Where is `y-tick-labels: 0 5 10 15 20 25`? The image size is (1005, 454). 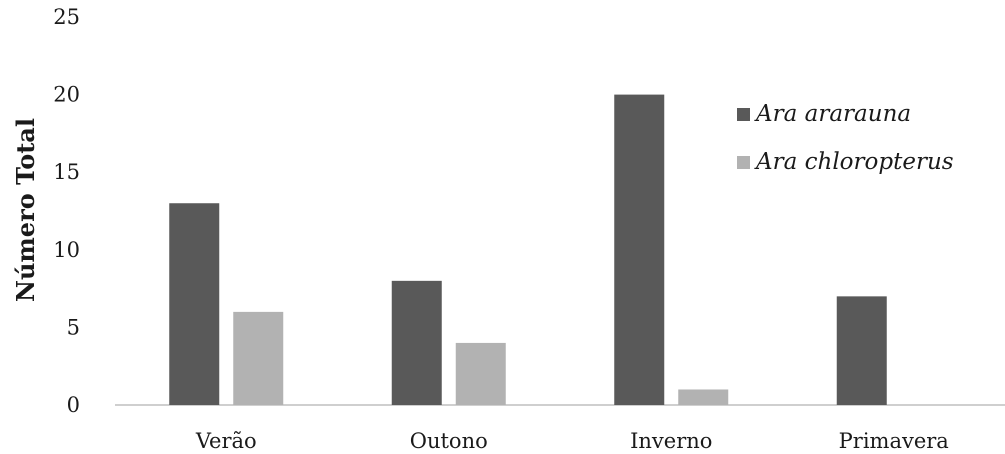
y-tick-labels: 0 5 10 15 20 25 is located at coordinates (66, 211).